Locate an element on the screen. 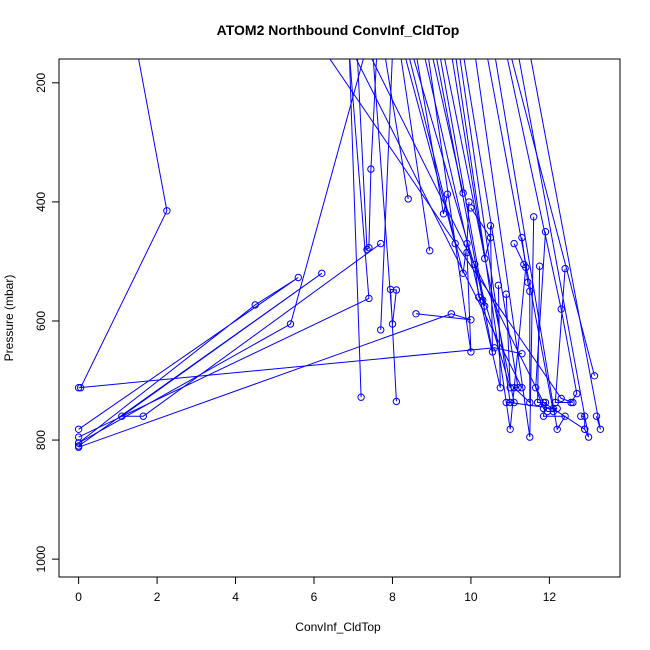 The height and width of the screenshot is (650, 650). y-tick-label: 600 is located at coordinates (41, 321).